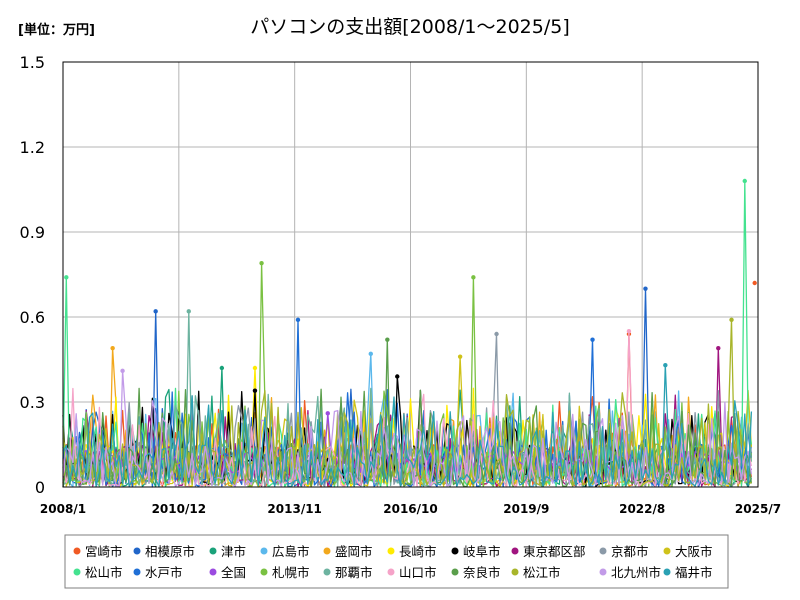 The height and width of the screenshot is (600, 800). What do you see at coordinates (554, 551) in the screenshot?
I see `legend-label: 東京都区部` at bounding box center [554, 551].